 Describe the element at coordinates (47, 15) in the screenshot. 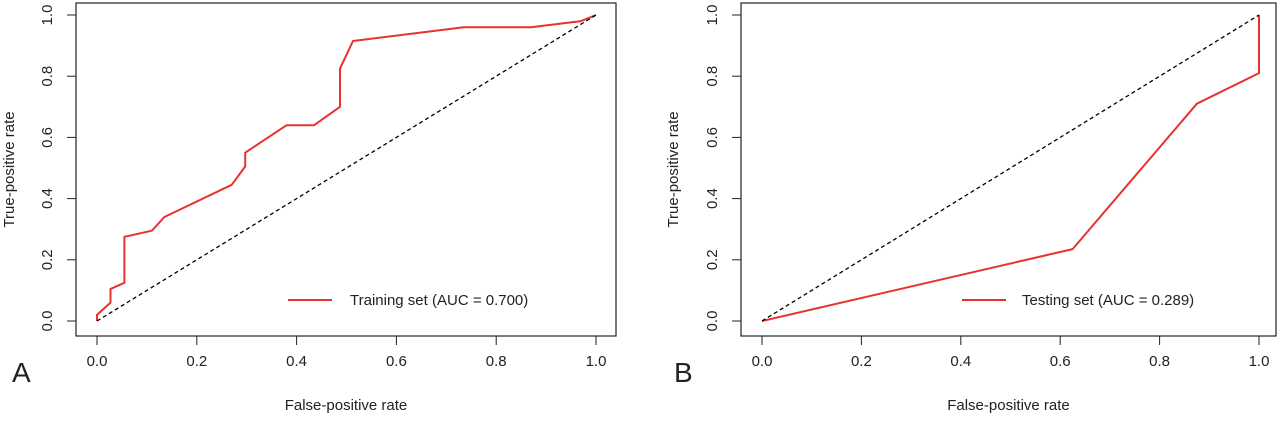

I see `panel-a-y-tick-label: 1.0` at that location.